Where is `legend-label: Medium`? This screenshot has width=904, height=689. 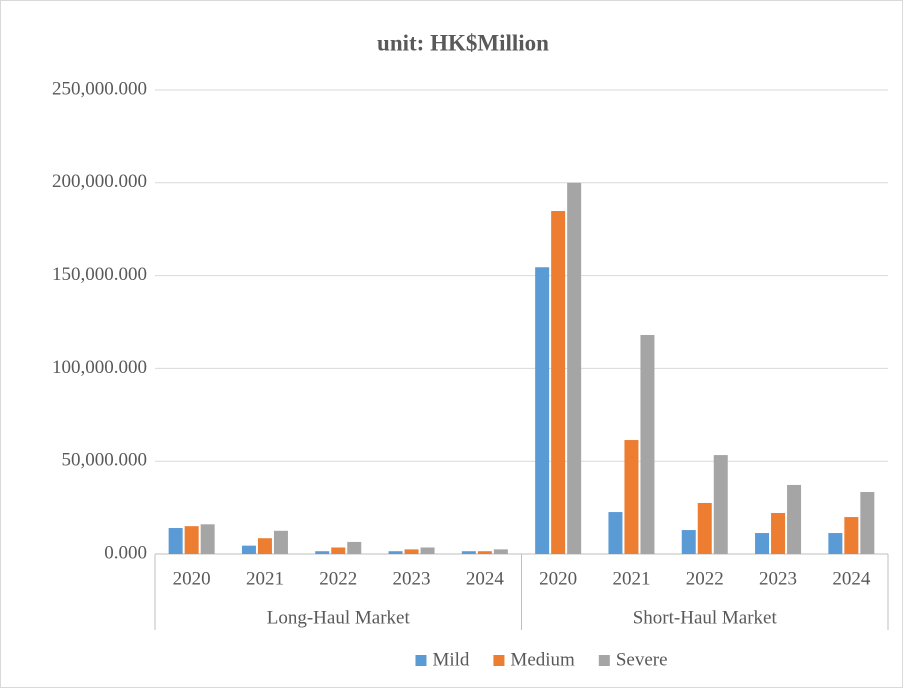
legend-label: Medium is located at coordinates (542, 659).